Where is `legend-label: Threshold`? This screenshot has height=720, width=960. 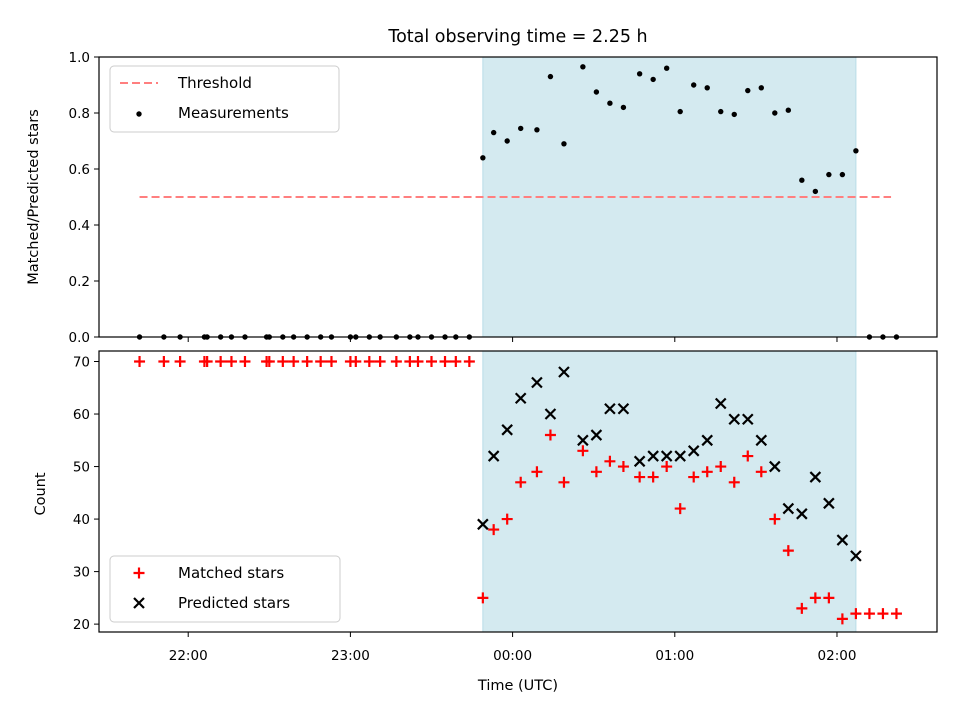 legend-label: Threshold is located at coordinates (214, 83).